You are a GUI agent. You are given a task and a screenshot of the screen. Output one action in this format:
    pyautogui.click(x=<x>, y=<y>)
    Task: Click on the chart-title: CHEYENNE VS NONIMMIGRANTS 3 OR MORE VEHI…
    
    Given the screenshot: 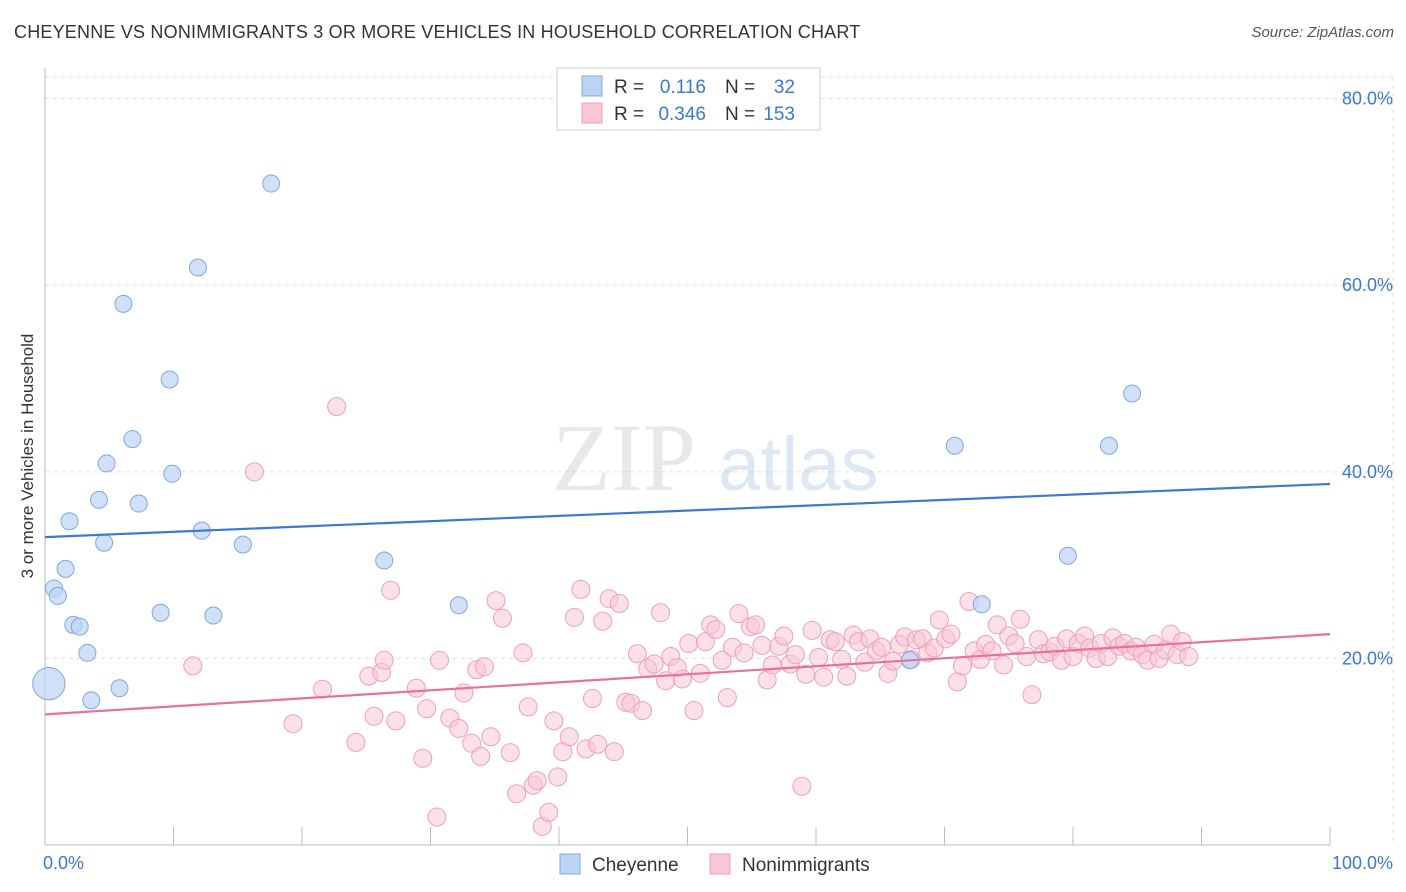 What is the action you would take?
    pyautogui.click(x=437, y=32)
    